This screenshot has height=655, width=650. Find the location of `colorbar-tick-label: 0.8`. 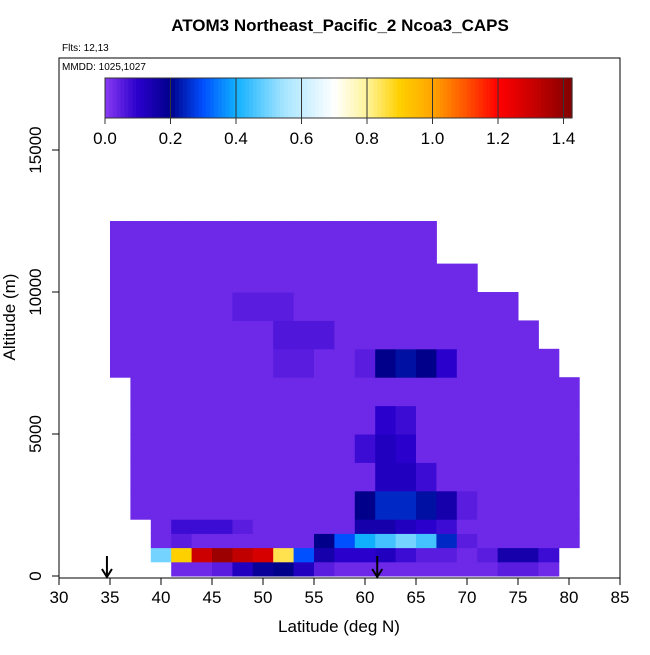

colorbar-tick-label: 0.8 is located at coordinates (367, 138).